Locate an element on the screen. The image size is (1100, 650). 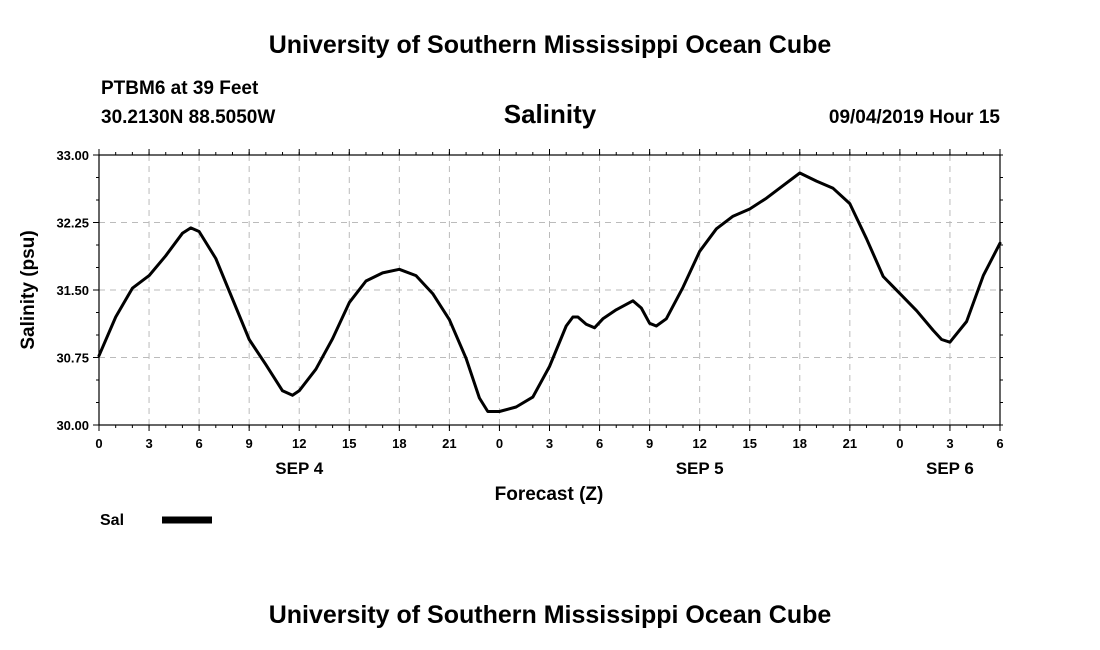
y-axis-label: Salinity (psu) is located at coordinates (28, 289).